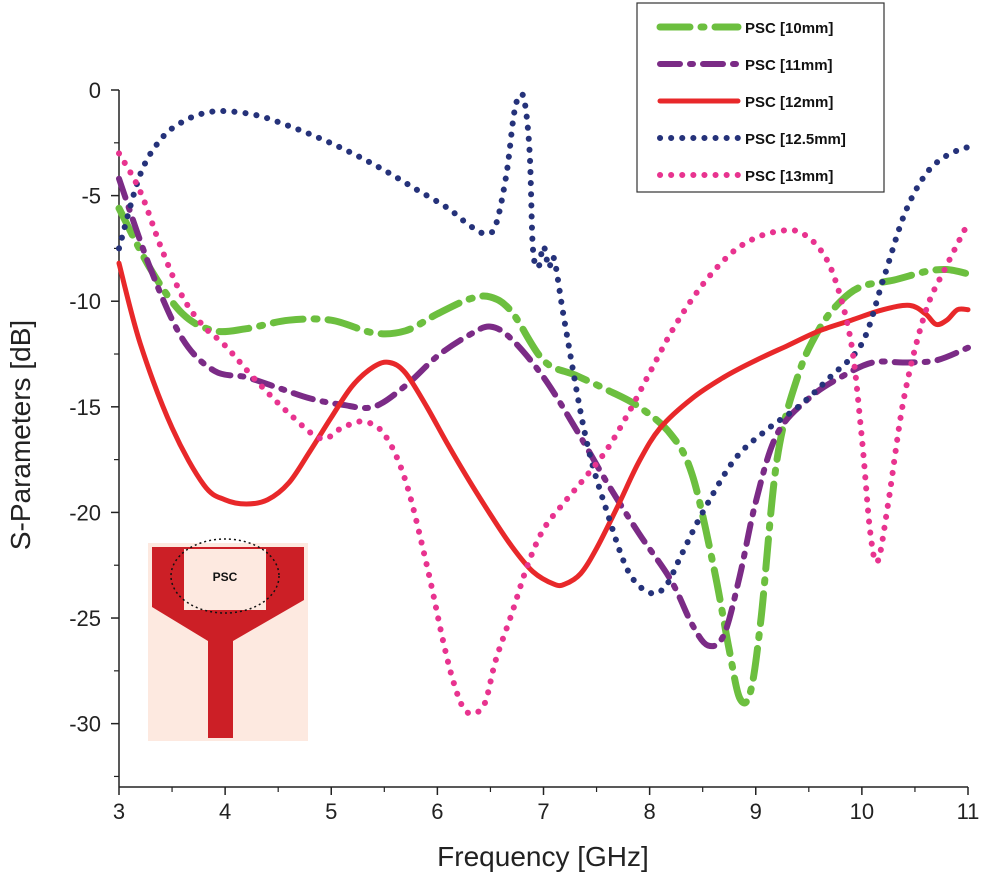 This screenshot has height=882, width=987. Describe the element at coordinates (756, 811) in the screenshot. I see `x-tick-label: 9` at that location.